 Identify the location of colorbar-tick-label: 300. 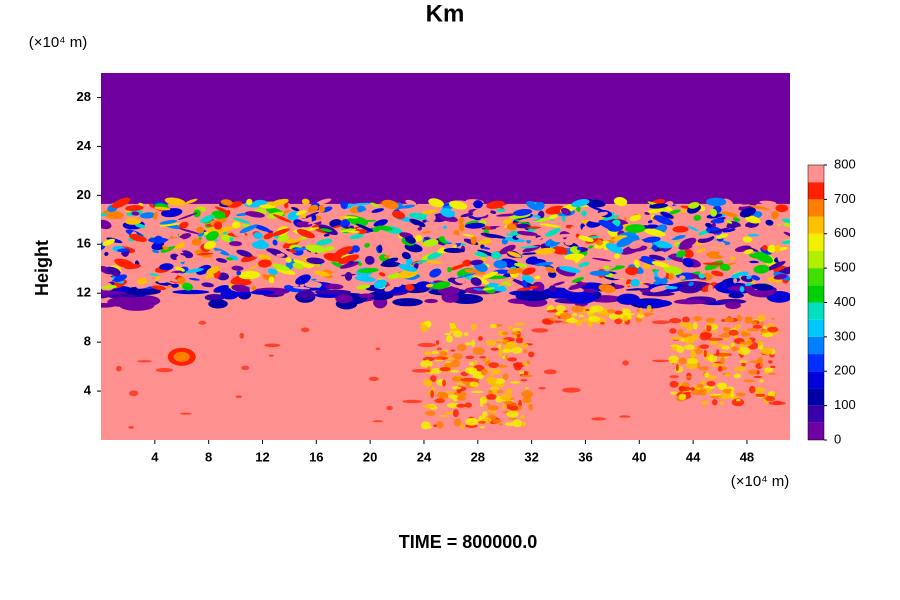
(845, 335).